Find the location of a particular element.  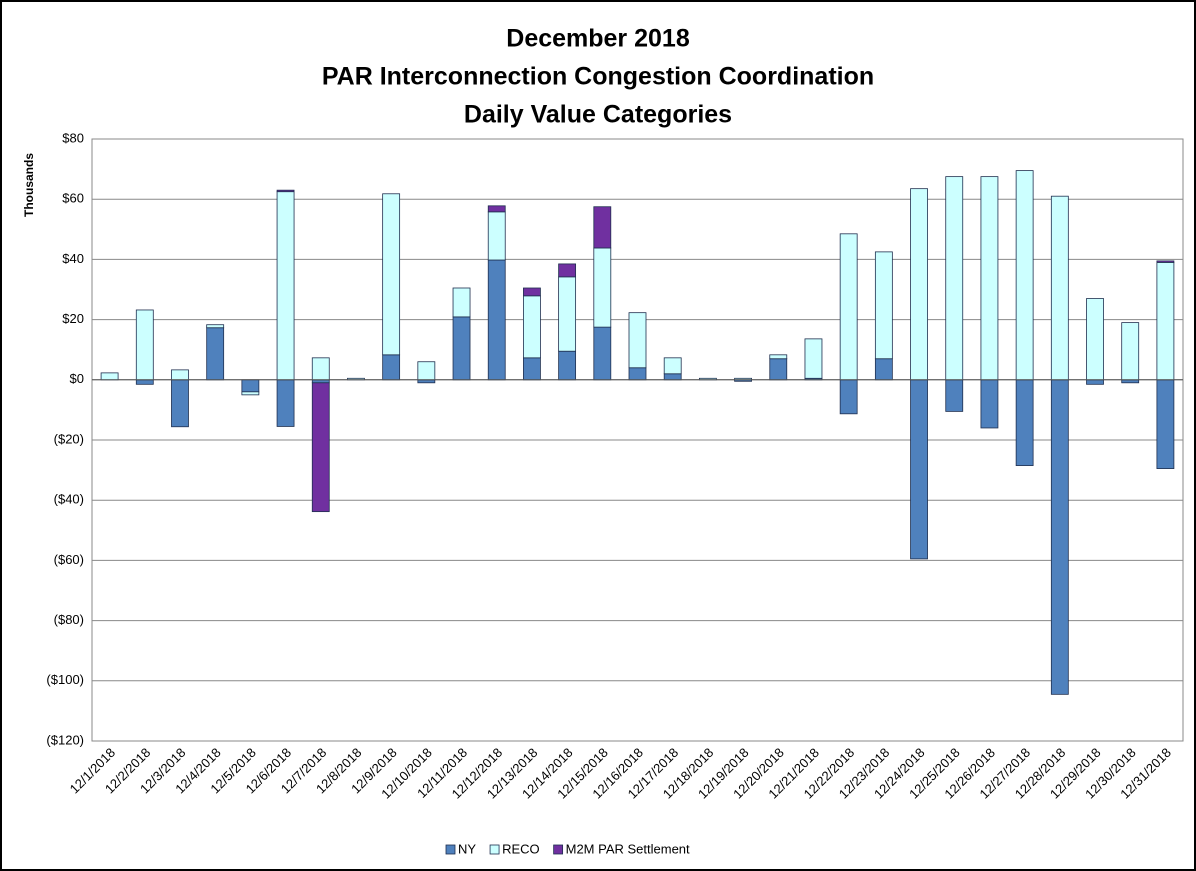

y-tick-label: $80 is located at coordinates (73, 137).